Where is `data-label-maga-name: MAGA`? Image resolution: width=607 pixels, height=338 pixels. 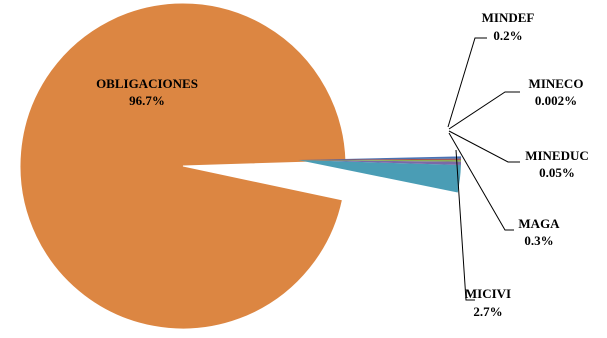
data-label-maga-name: MAGA is located at coordinates (539, 223).